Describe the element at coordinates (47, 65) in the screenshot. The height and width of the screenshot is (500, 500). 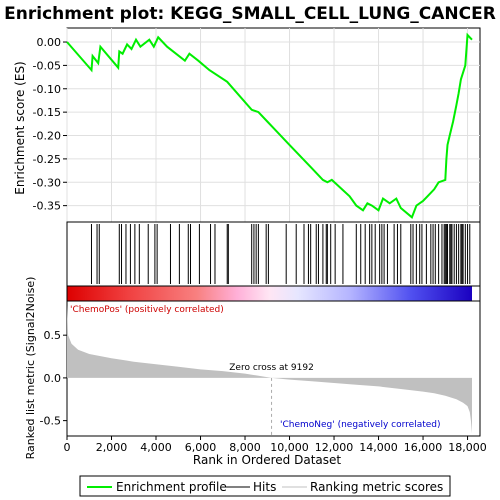
I see `es-y-tick-label: -0.05` at that location.